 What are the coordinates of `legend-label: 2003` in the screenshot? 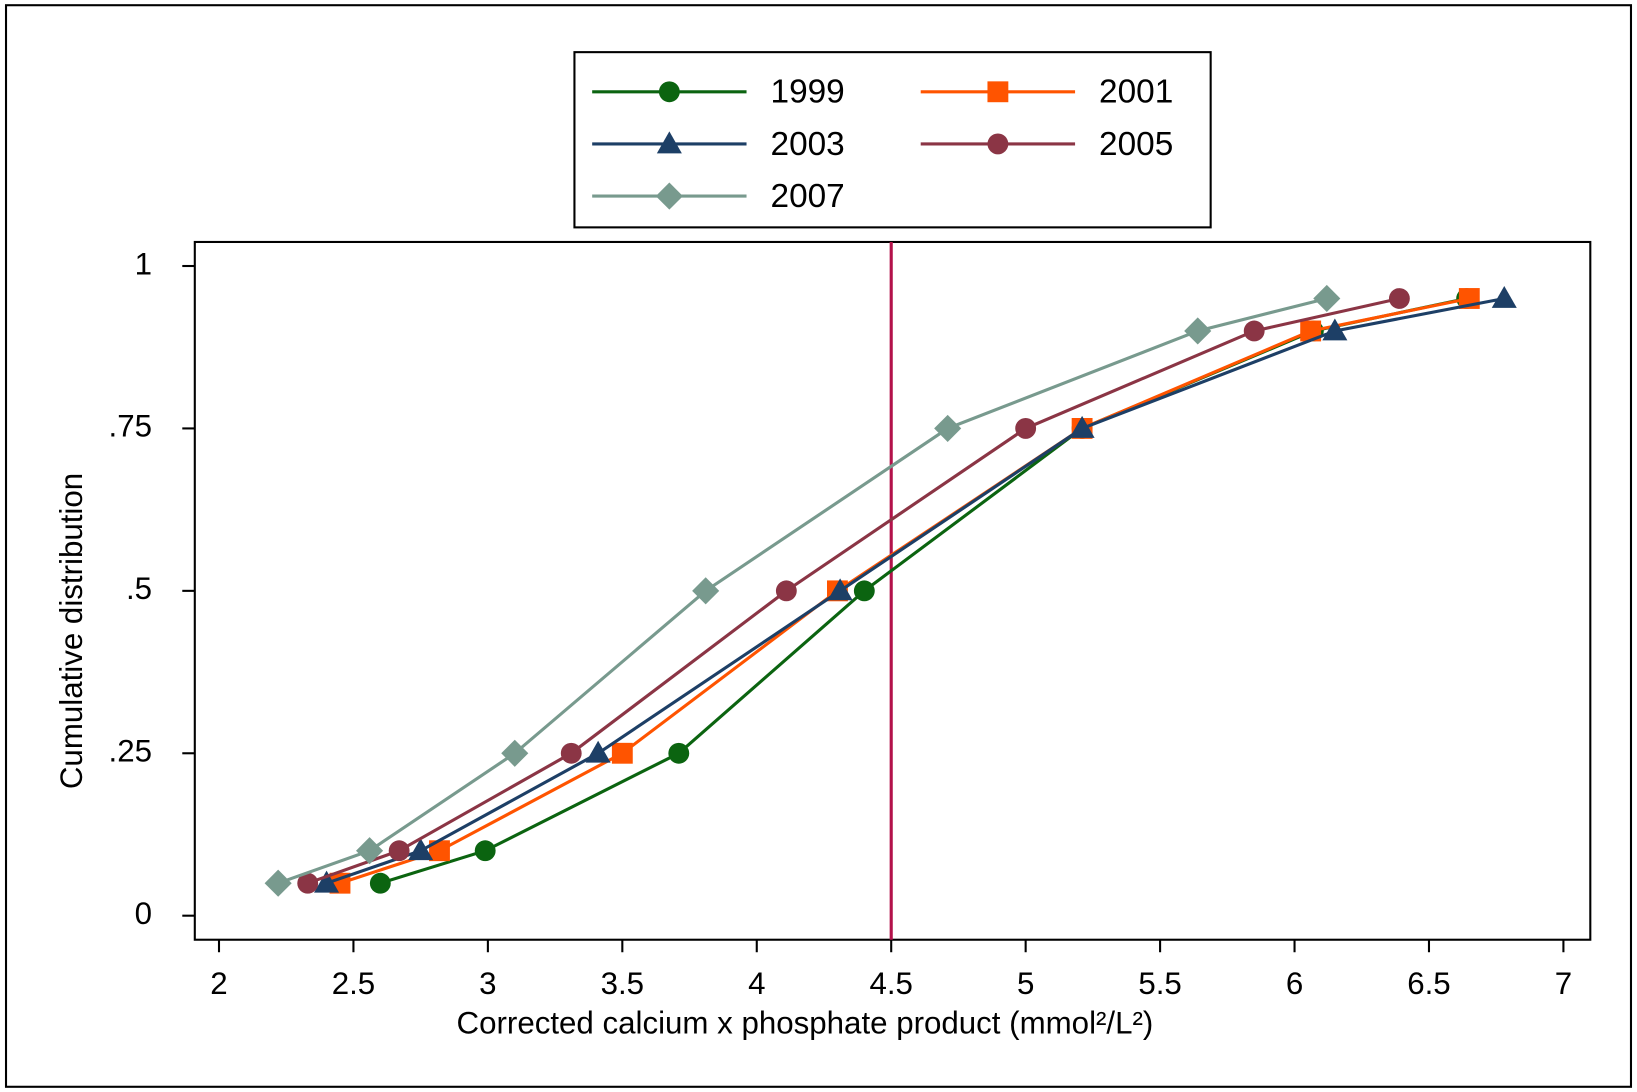 It's located at (808, 144).